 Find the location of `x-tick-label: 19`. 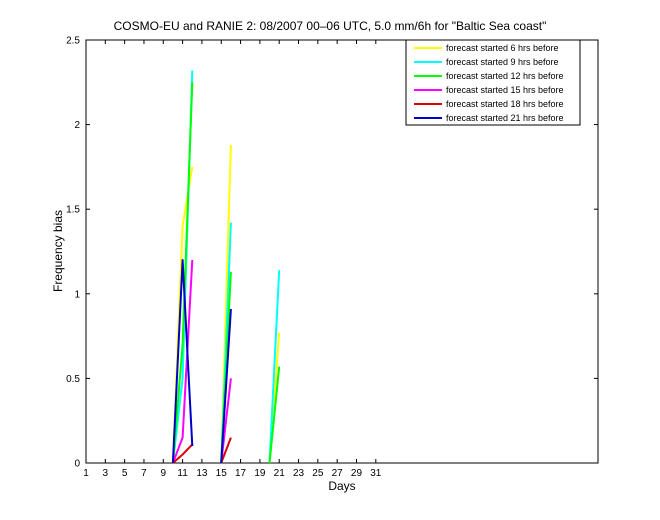

x-tick-label: 19 is located at coordinates (260, 473).